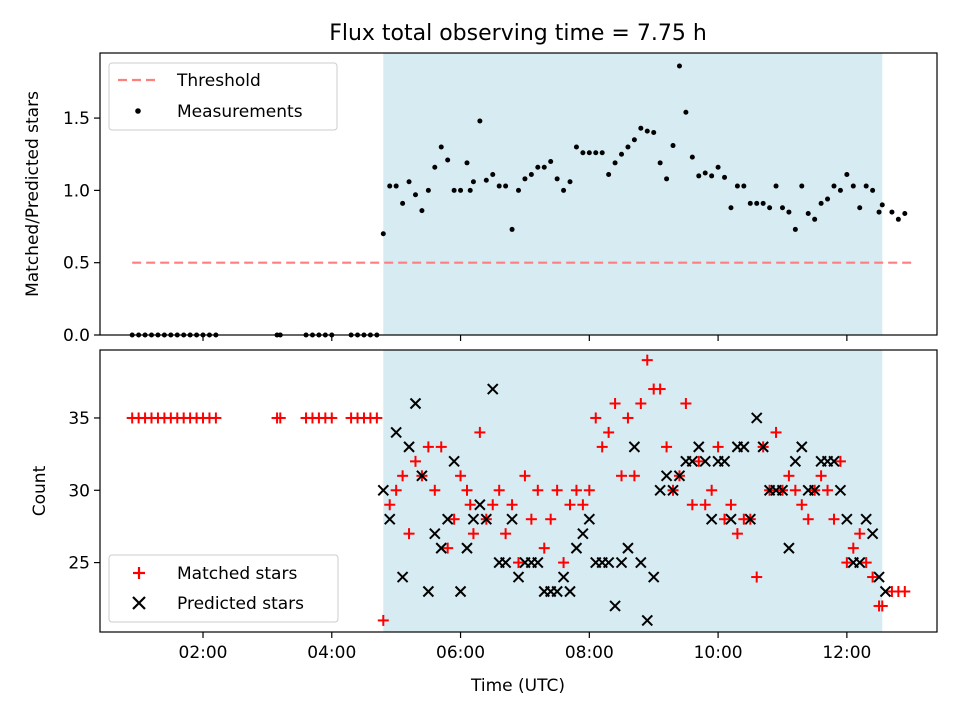  Describe the element at coordinates (203, 653) in the screenshot. I see `x-tick-label: 02:00` at that location.